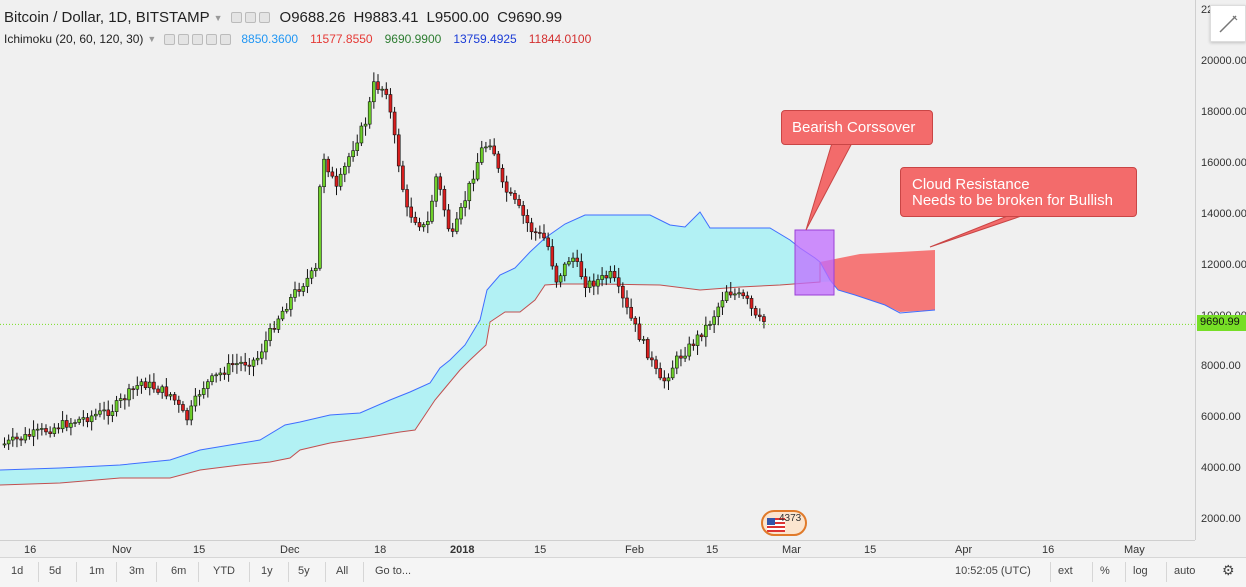  Describe the element at coordinates (1223, 162) in the screenshot. I see `price-tick: 16000.00` at that location.